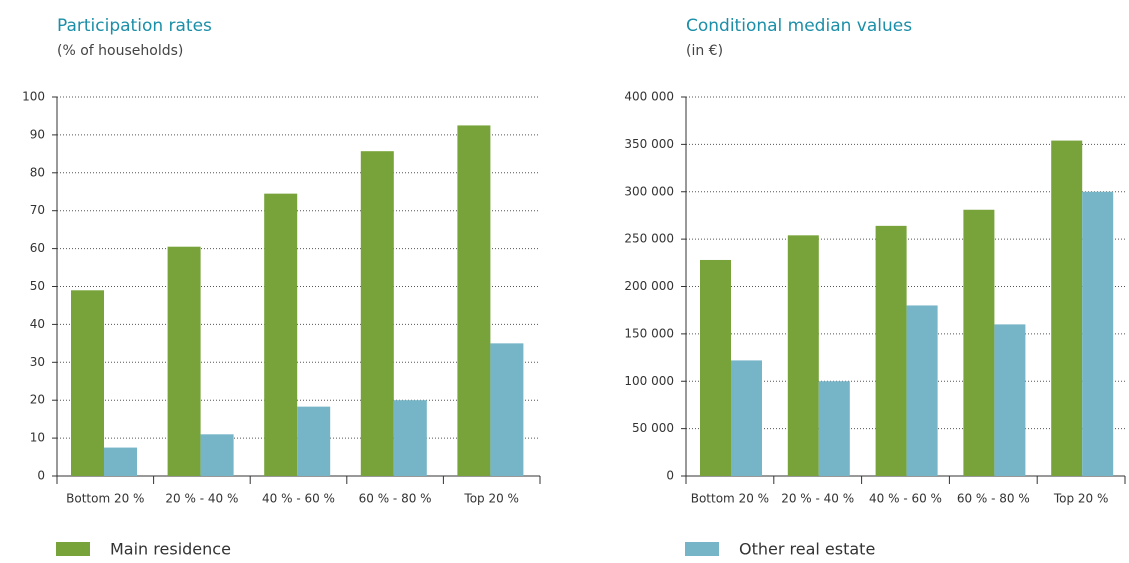 This screenshot has height=563, width=1129. Describe the element at coordinates (649, 144) in the screenshot. I see `y-tick-label: 350 000` at that location.